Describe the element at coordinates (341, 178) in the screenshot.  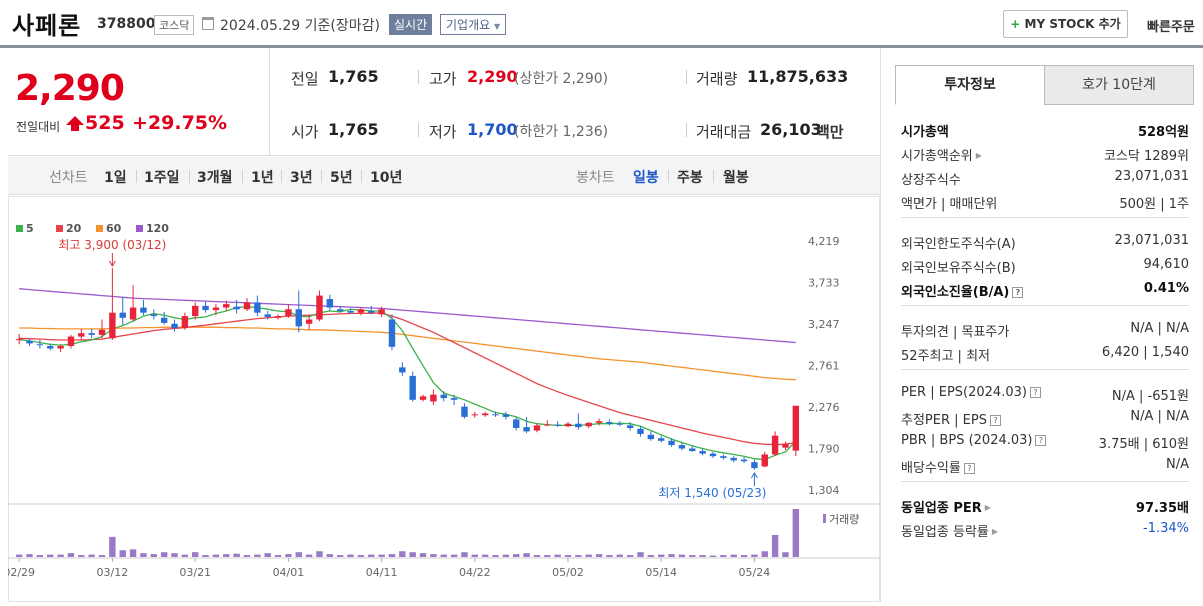
I see `period-5y: 5년` at that location.